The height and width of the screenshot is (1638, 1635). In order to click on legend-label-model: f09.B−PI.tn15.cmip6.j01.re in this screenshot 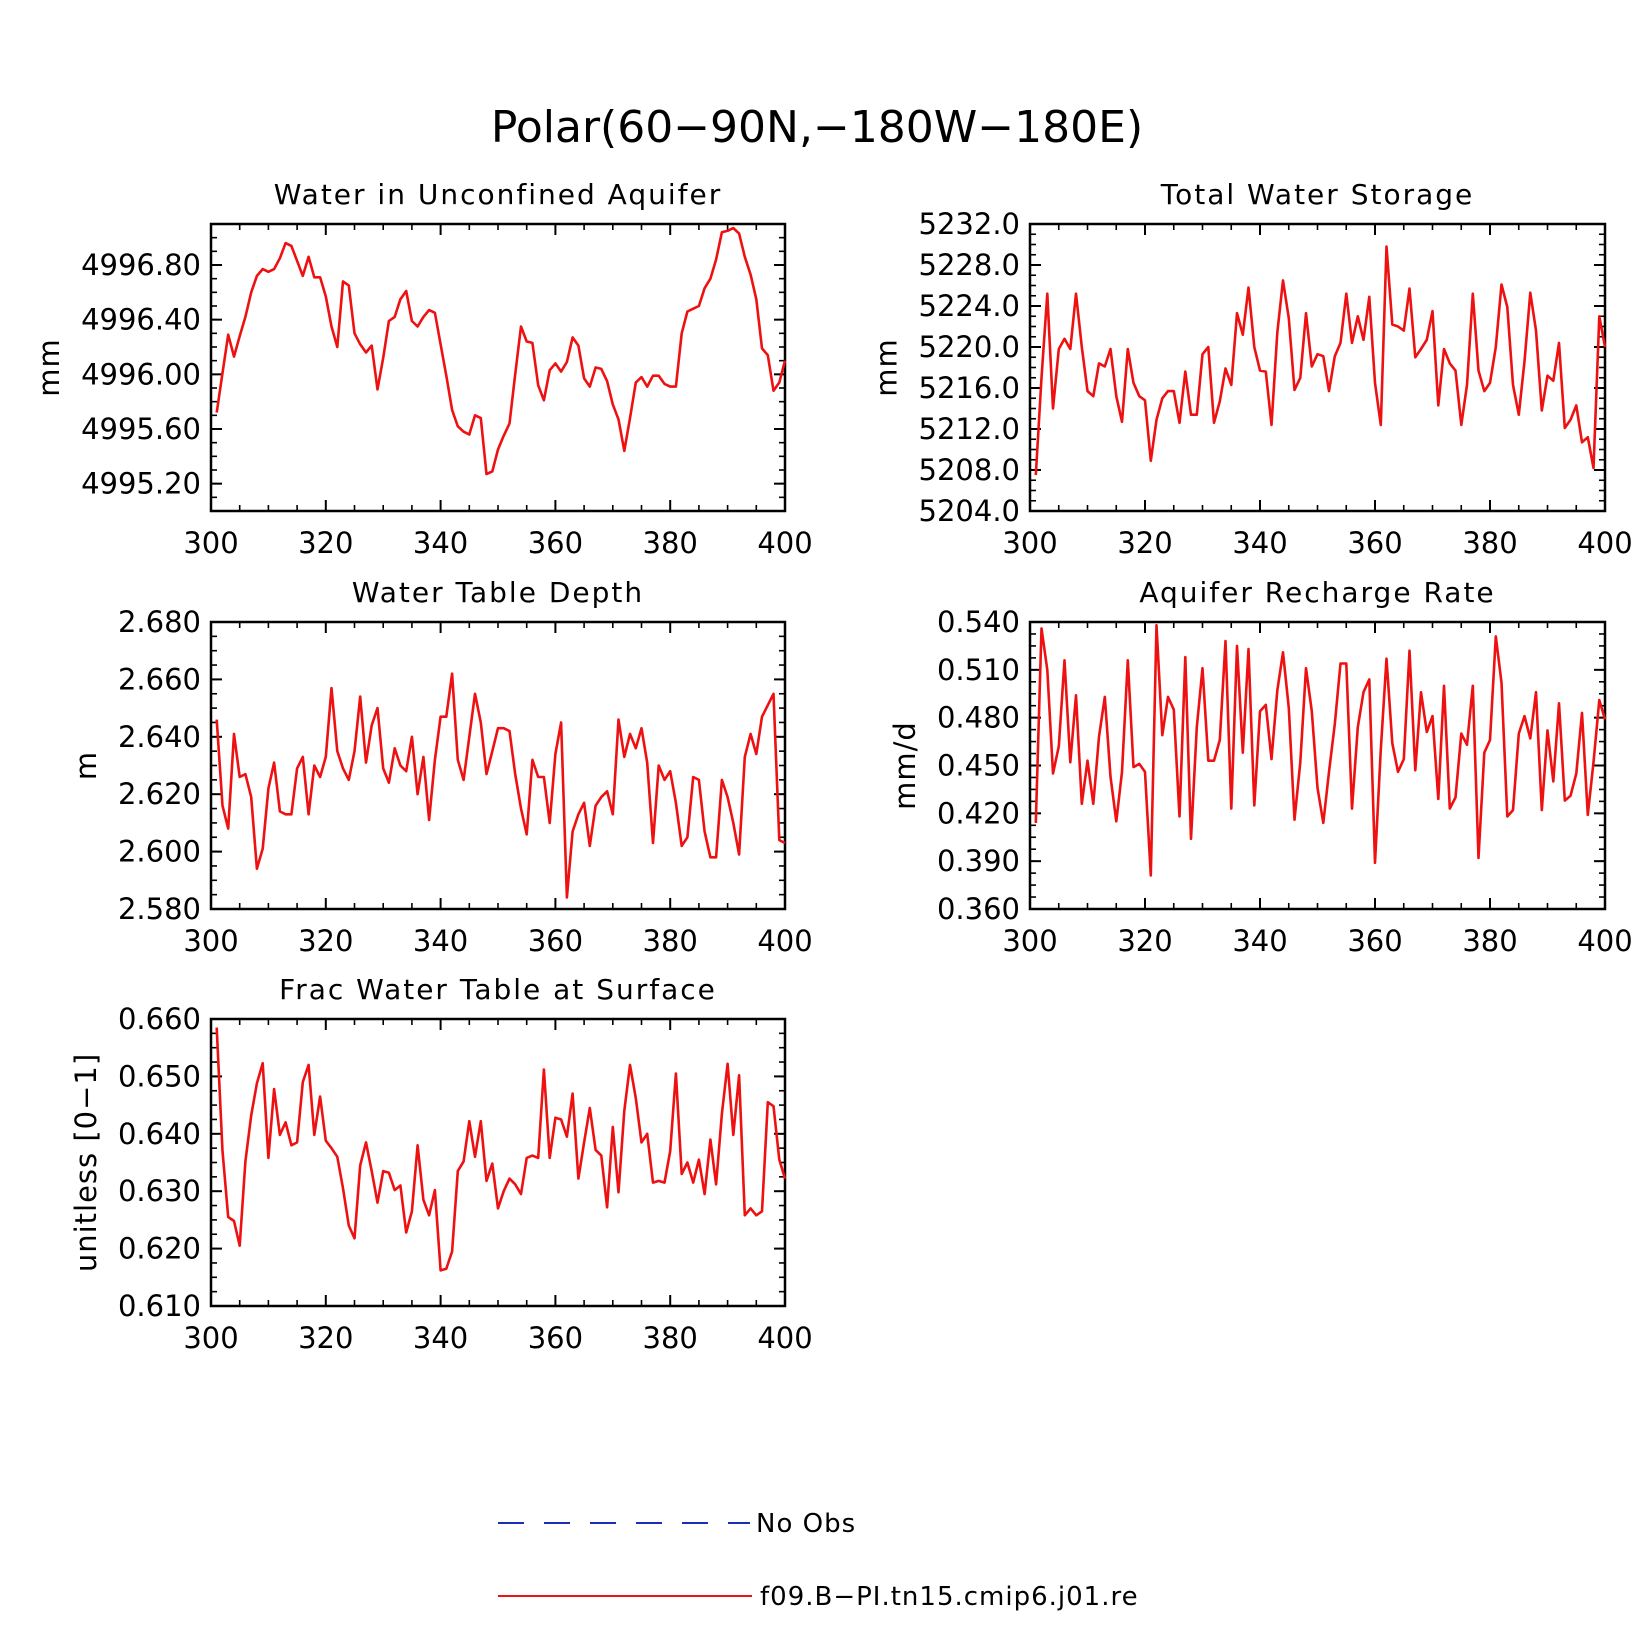, I will do `click(949, 1597)`.